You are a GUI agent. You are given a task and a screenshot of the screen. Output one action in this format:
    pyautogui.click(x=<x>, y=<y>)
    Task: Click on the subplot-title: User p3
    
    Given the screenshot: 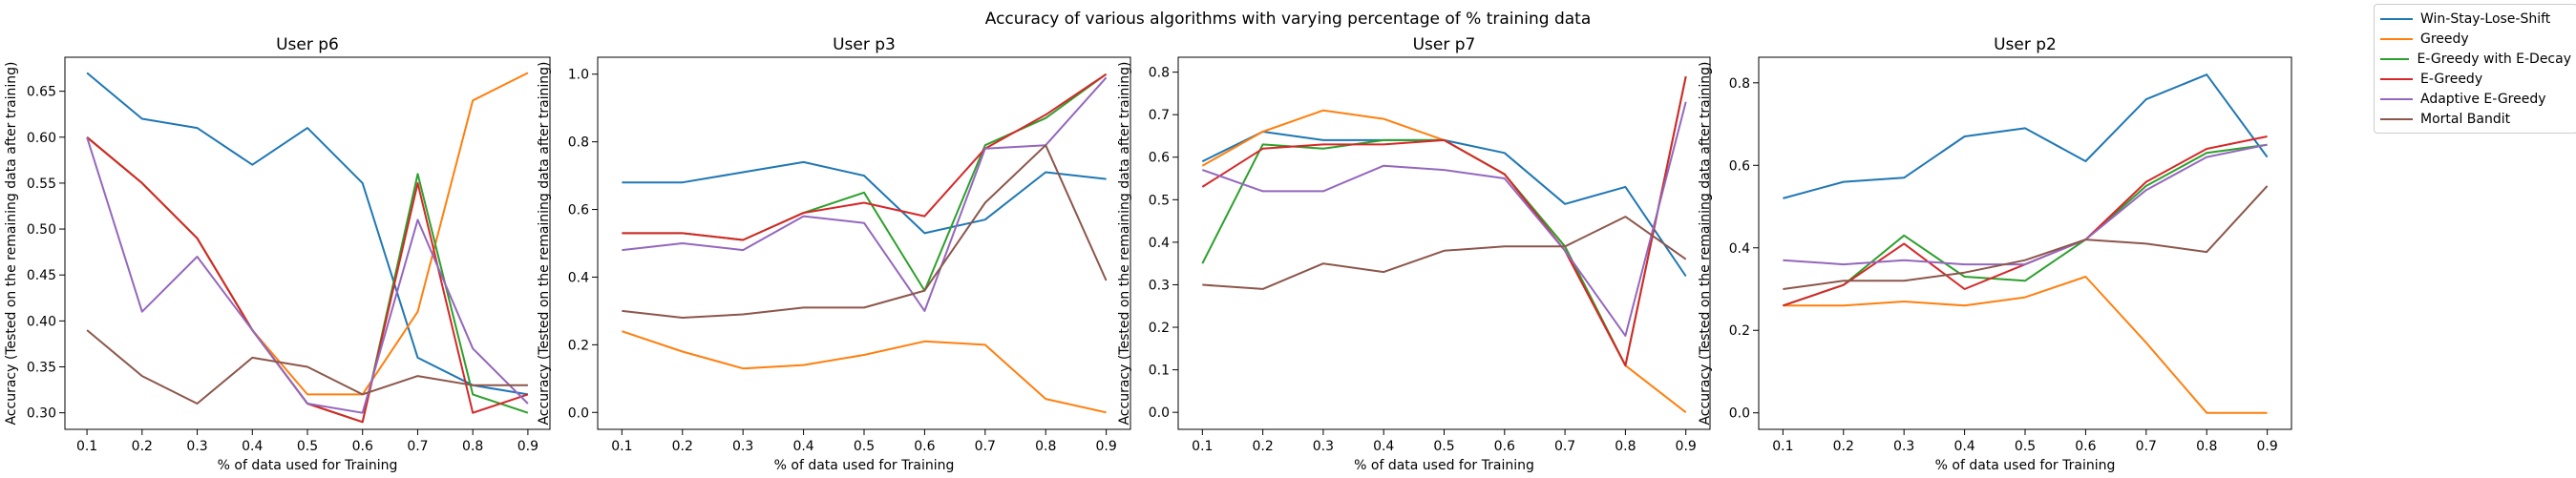 What is the action you would take?
    pyautogui.click(x=864, y=44)
    